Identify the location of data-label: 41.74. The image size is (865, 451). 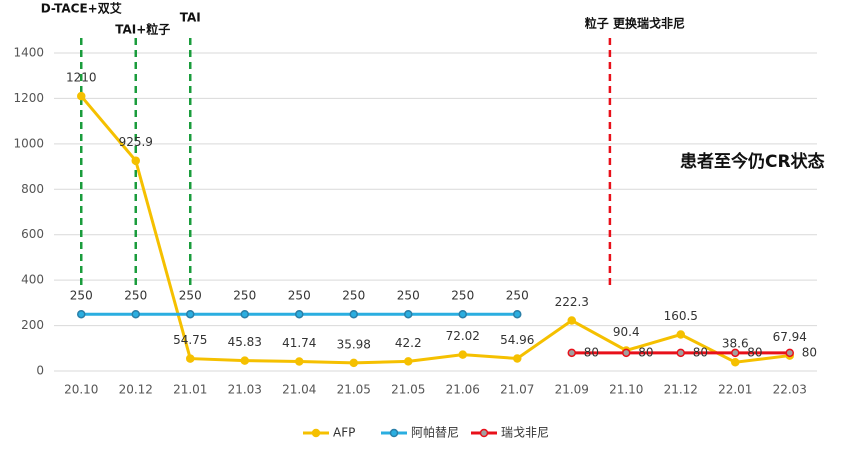
(299, 343).